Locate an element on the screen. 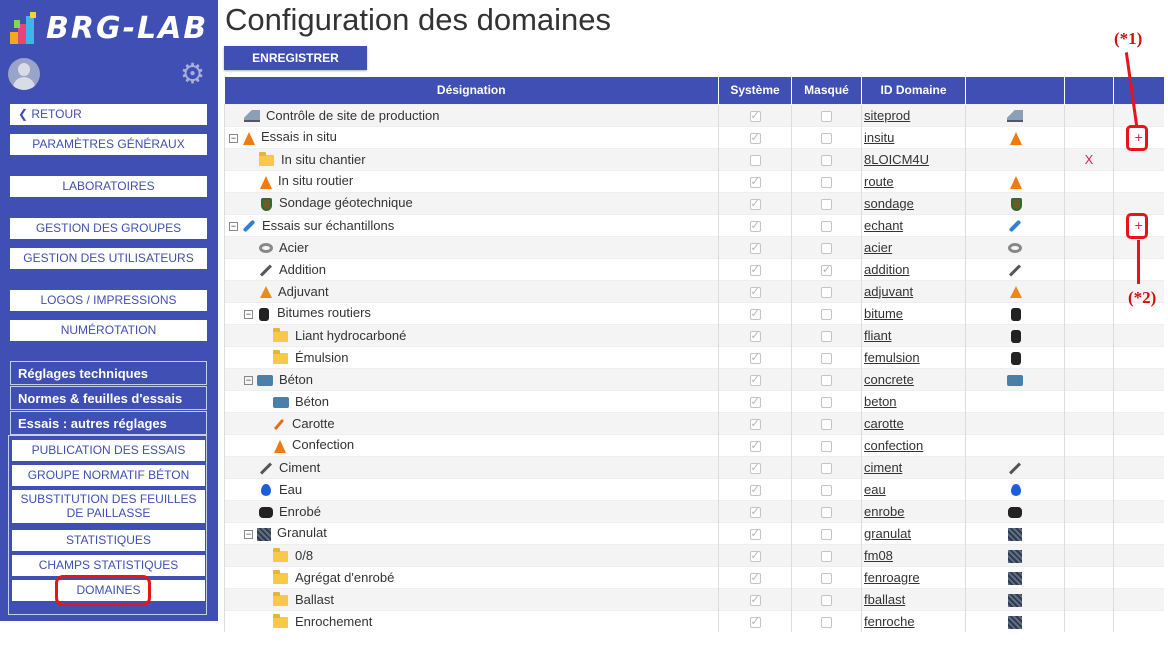 This screenshot has height=648, width=1168. id-domaine-link: eau is located at coordinates (875, 489).